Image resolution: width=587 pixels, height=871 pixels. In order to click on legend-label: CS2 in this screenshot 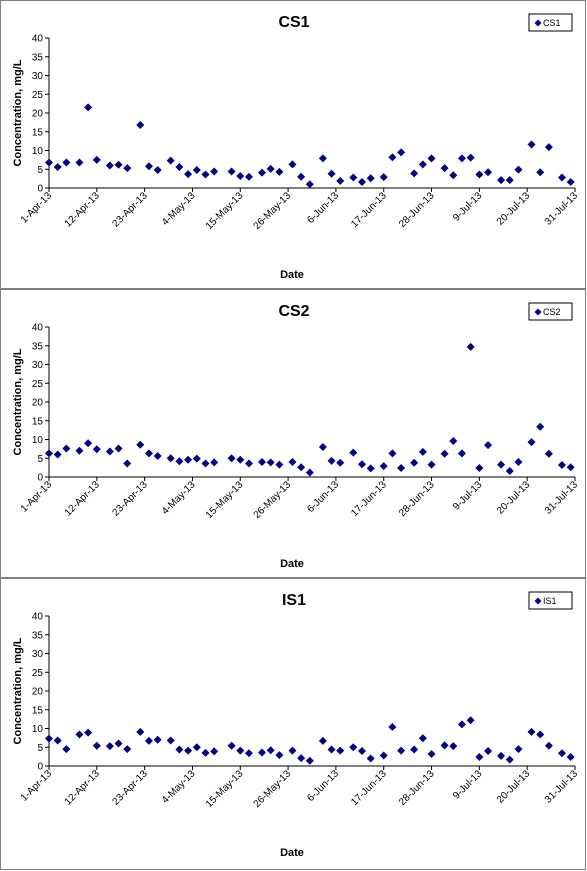, I will do `click(552, 312)`.